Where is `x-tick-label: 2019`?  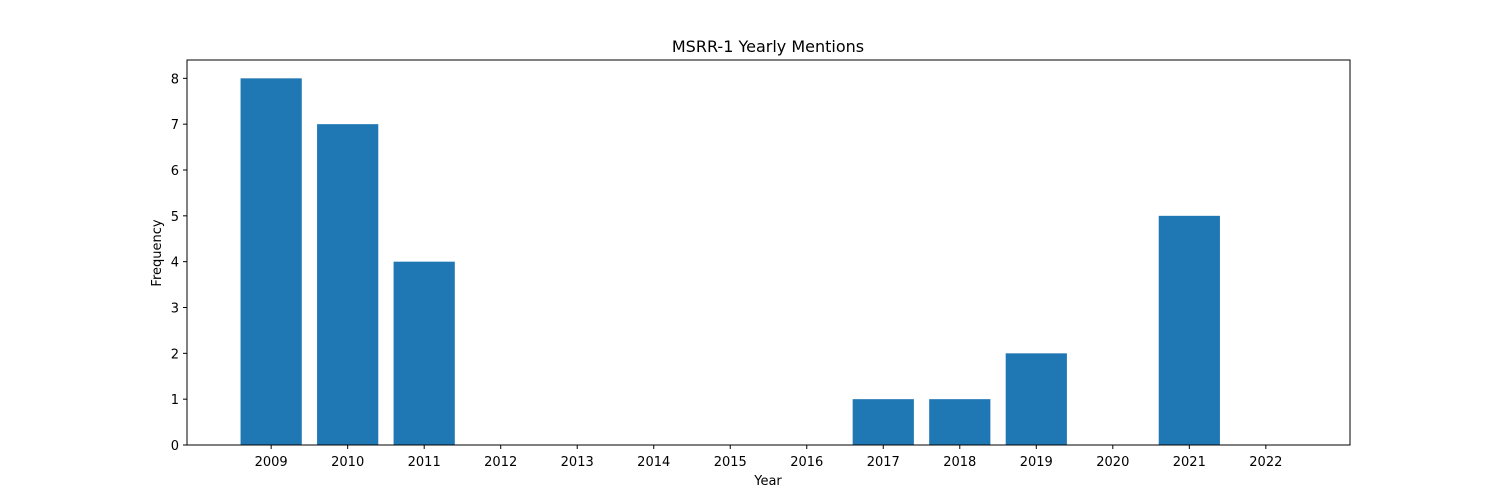
x-tick-label: 2019 is located at coordinates (1036, 462).